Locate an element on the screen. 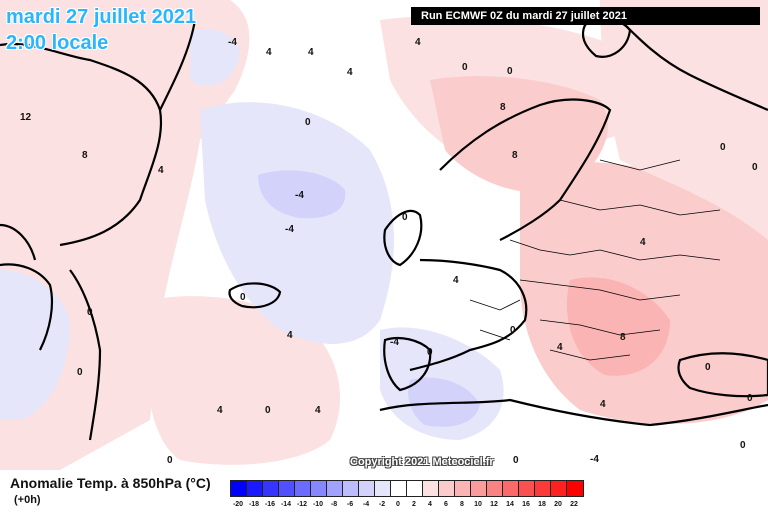 The height and width of the screenshot is (512, 768). legend-title: Anomalie Temp. à 850hPa (°C) is located at coordinates (110, 483).